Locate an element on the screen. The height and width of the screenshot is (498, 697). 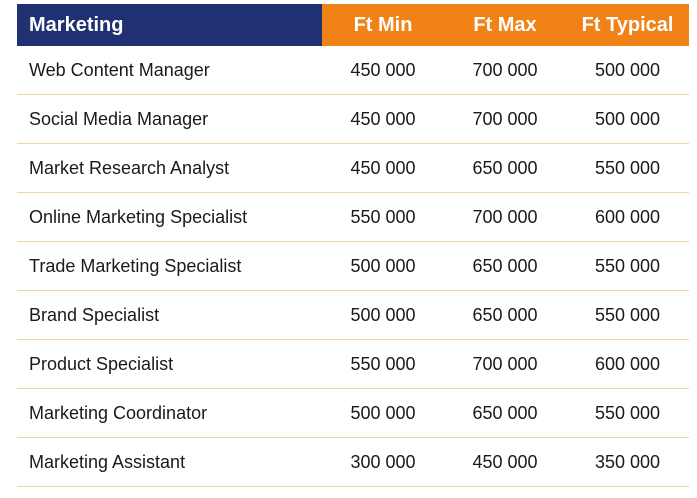
table-header: Marketing Ft Min Ft Max Ft Typical is located at coordinates (353, 25).